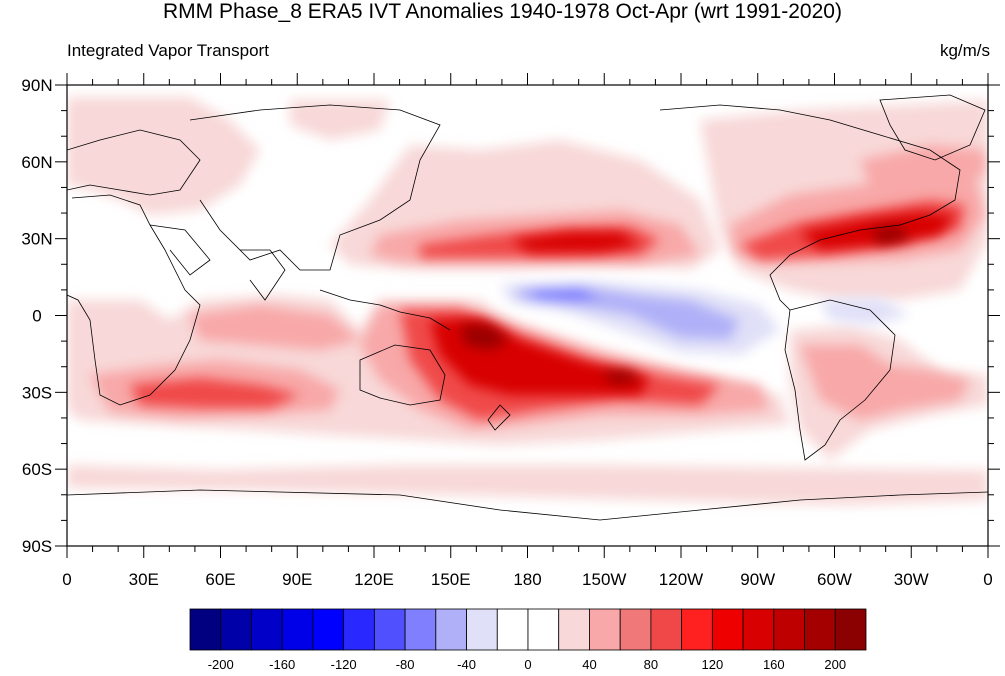 This screenshot has height=676, width=1005. What do you see at coordinates (911, 579) in the screenshot?
I see `lon-tick-label: 30W` at bounding box center [911, 579].